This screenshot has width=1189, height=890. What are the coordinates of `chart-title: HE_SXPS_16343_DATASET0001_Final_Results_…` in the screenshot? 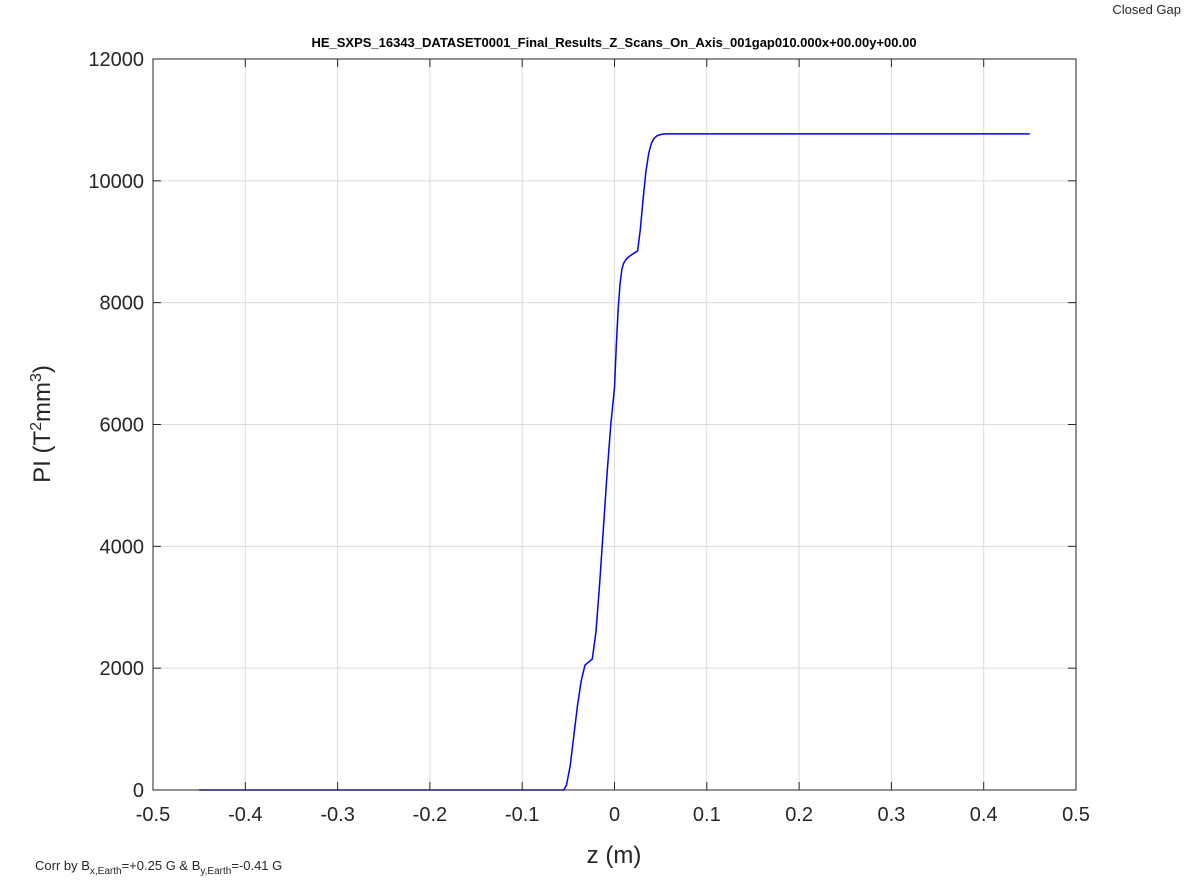 It's located at (613, 42).